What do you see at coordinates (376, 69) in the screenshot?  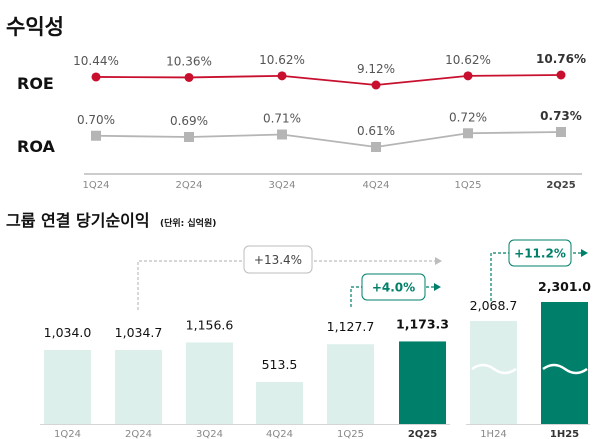 I see `roe-data-label: 9.12%` at bounding box center [376, 69].